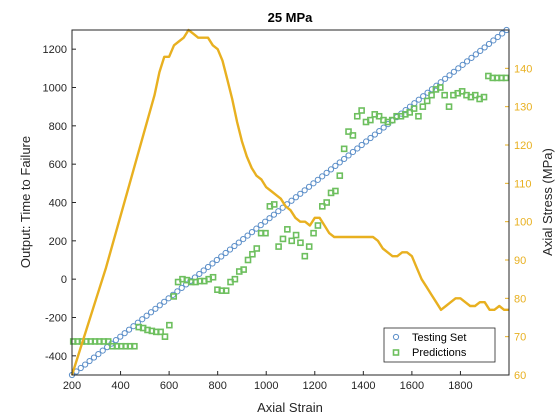 The height and width of the screenshot is (420, 560). I want to click on bottom-axis: 200 400 600 800 1000 1200 1400 1600 1800, so click(268, 381).